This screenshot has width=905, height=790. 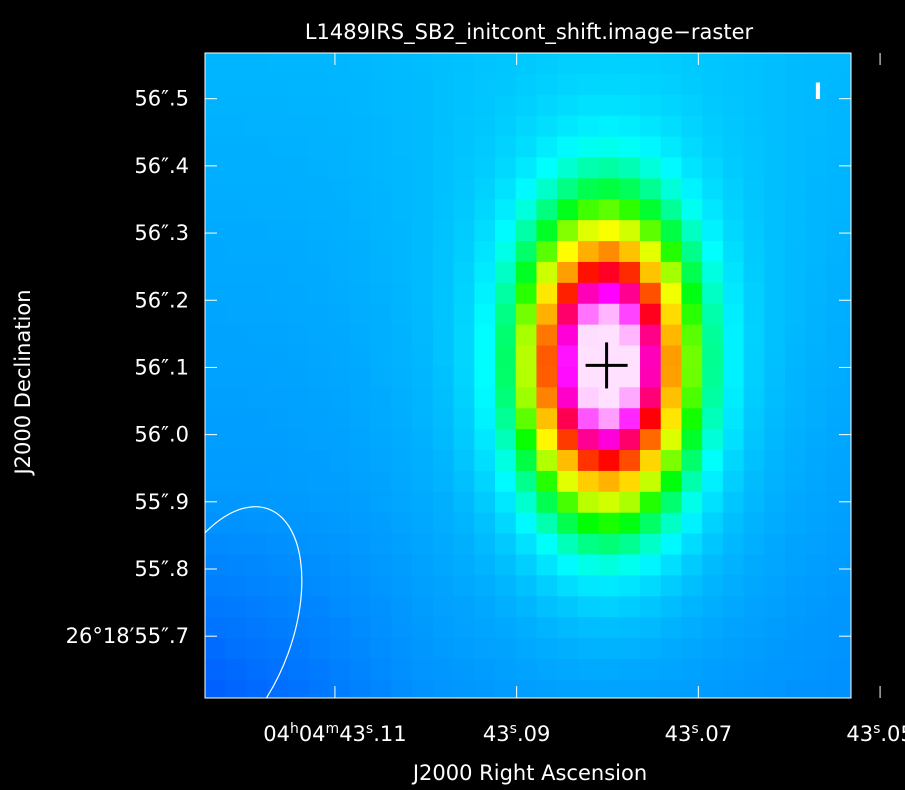 What do you see at coordinates (161, 435) in the screenshot?
I see `y-tick-label: 56″.0` at bounding box center [161, 435].